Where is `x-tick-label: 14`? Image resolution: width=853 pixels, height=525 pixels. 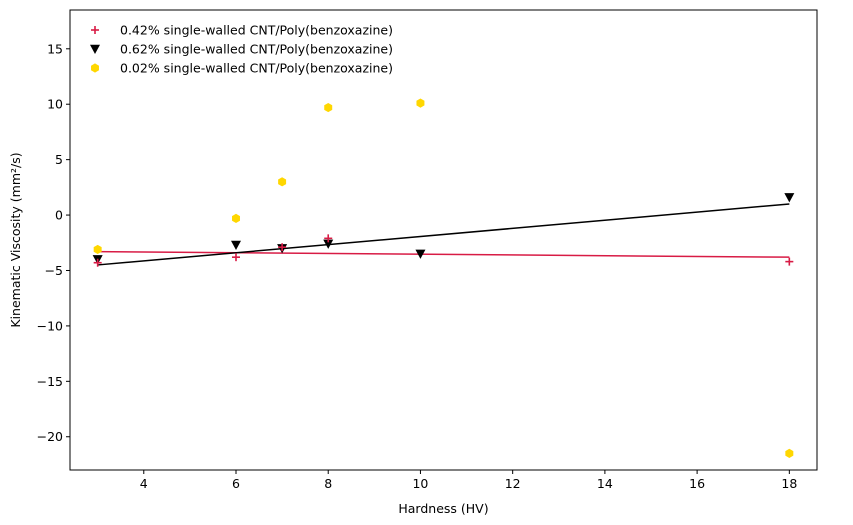 x-tick-label: 14 is located at coordinates (605, 483).